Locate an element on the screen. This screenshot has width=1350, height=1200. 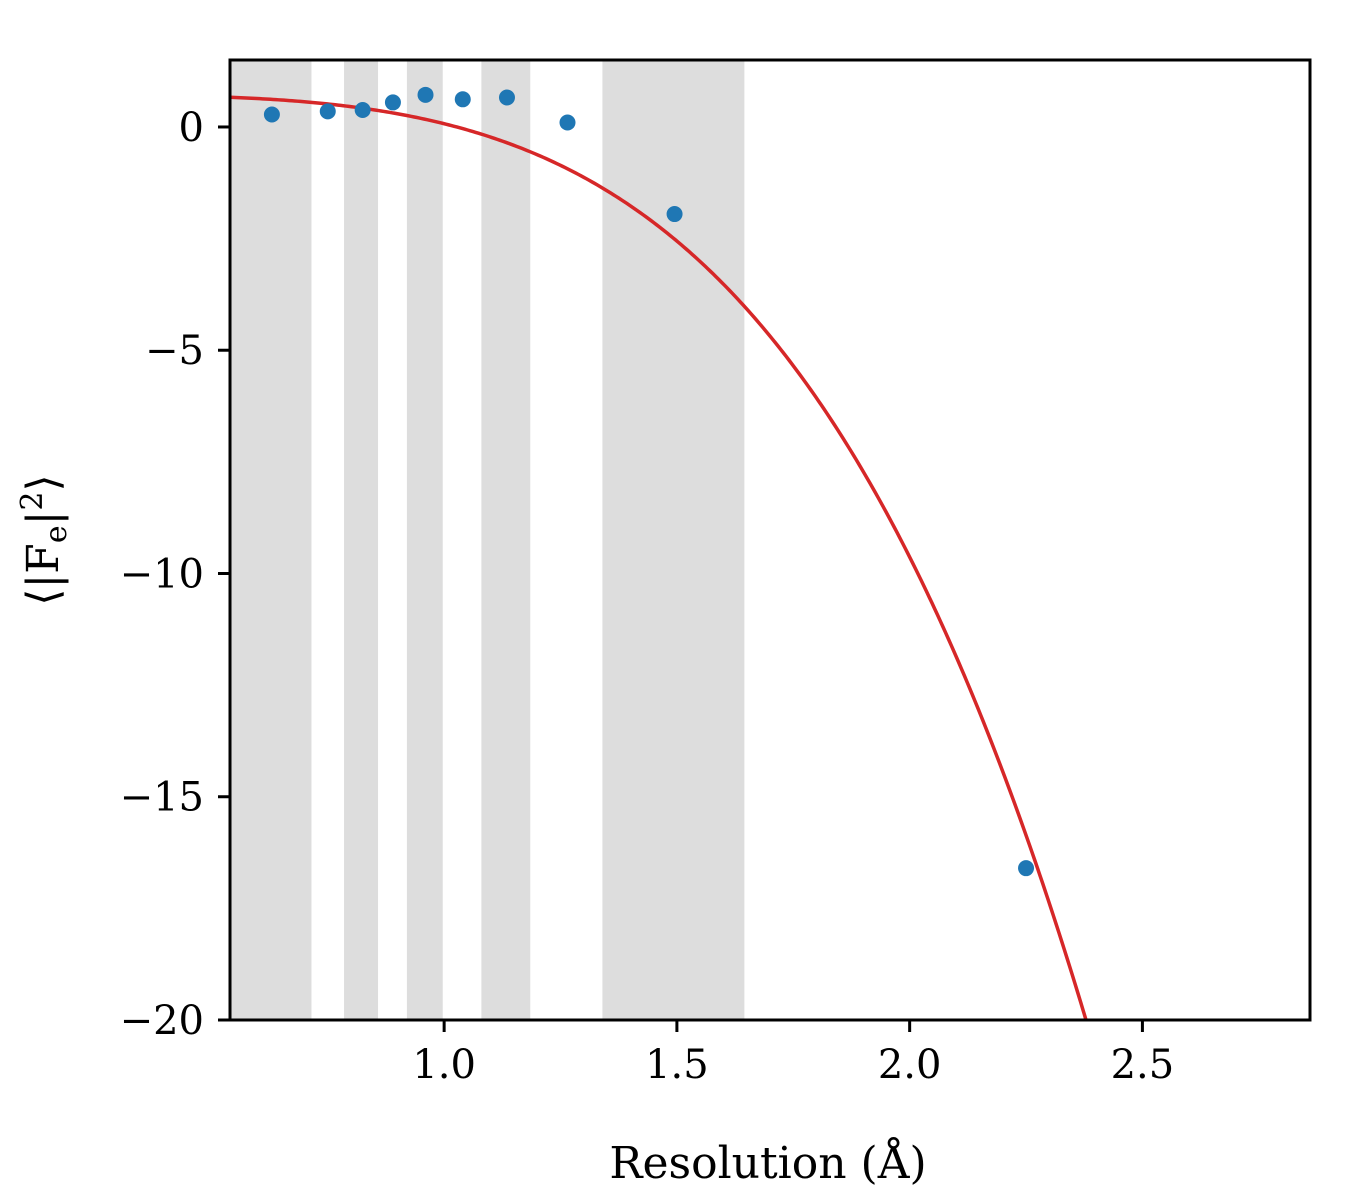
x-tick-label: 2.5 is located at coordinates (1143, 1065).